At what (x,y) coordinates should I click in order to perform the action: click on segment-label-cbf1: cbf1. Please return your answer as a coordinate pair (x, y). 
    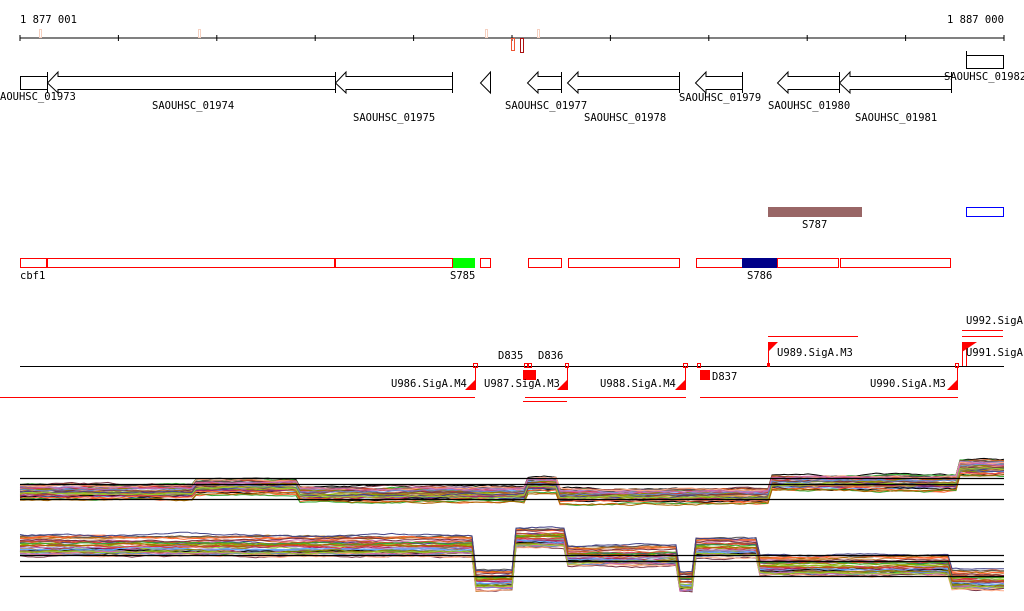
    Looking at the image, I should click on (32, 276).